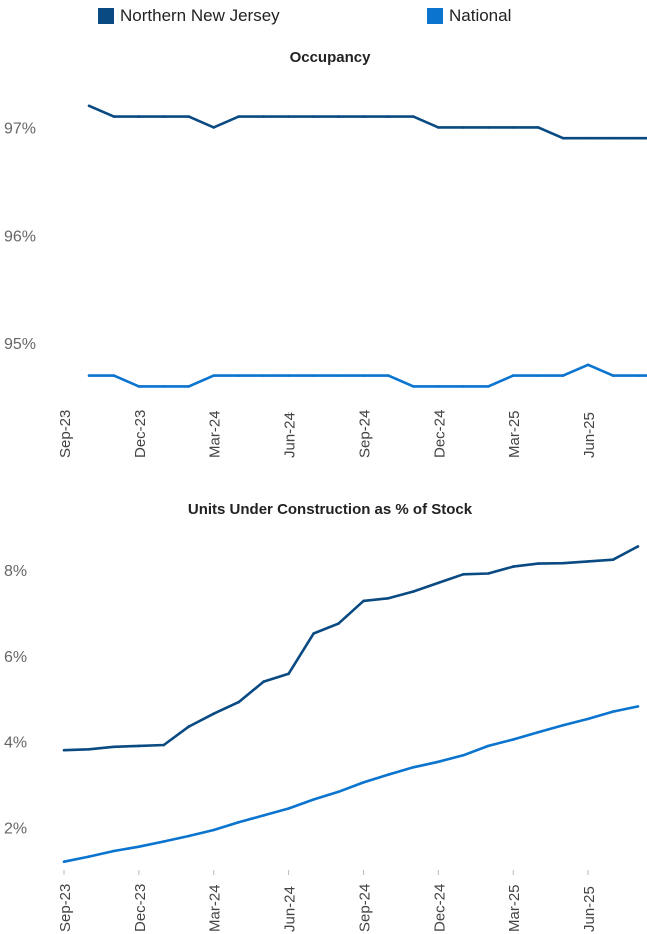 The image size is (647, 934). What do you see at coordinates (435, 16) in the screenshot?
I see `legend-swatch-national` at bounding box center [435, 16].